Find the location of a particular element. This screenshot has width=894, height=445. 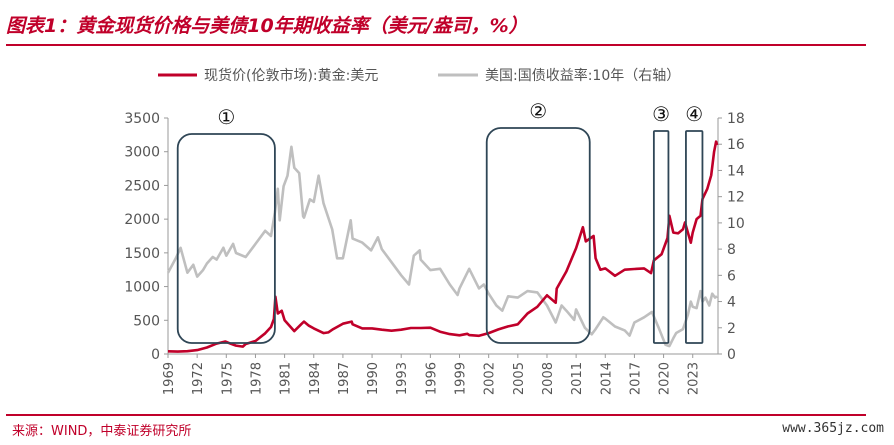

y-right-tick-label: 18 is located at coordinates (736, 119).